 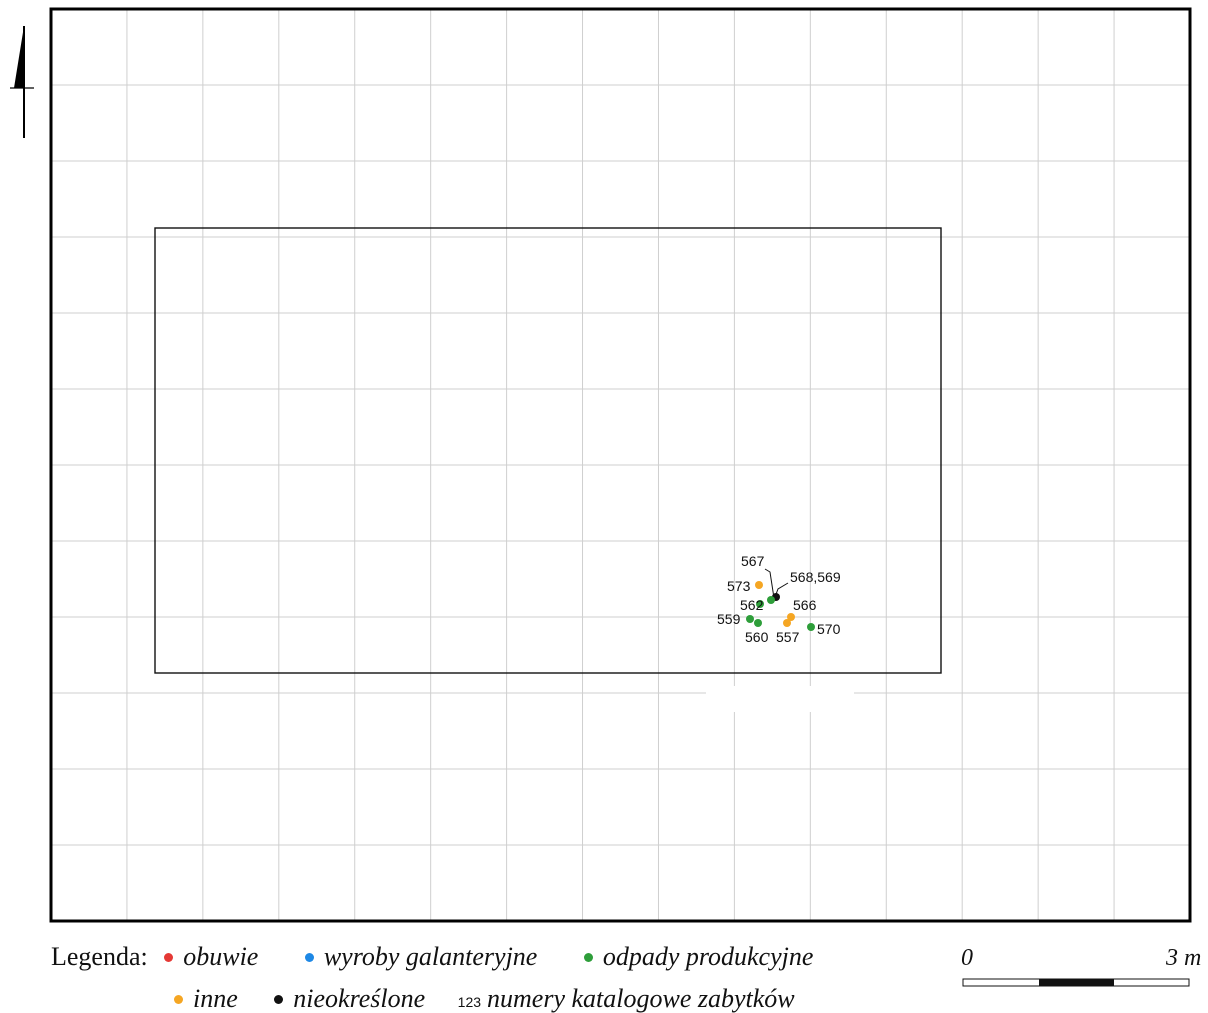 I want to click on scale-end-label: 3 m, so click(x=1184, y=958).